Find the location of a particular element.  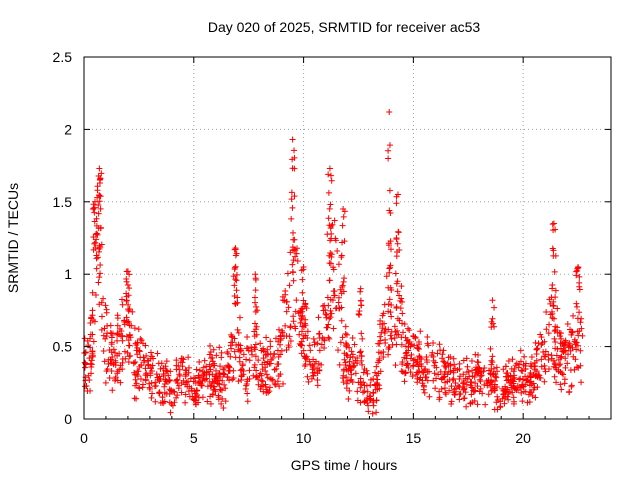

y-tick-label: 0 is located at coordinates (68, 419).